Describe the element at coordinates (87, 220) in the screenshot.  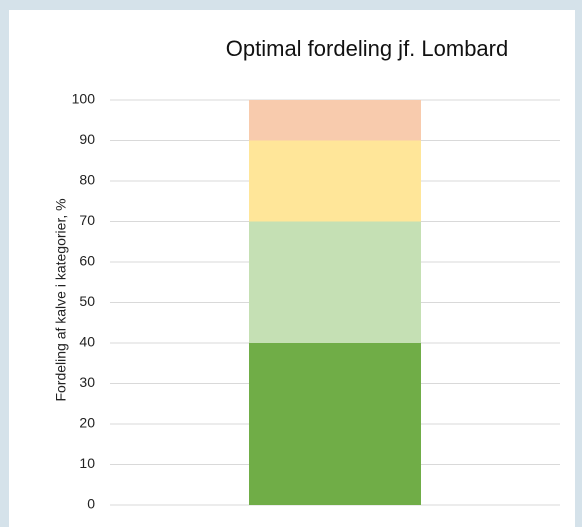
I see `y-tick-label: 70` at that location.